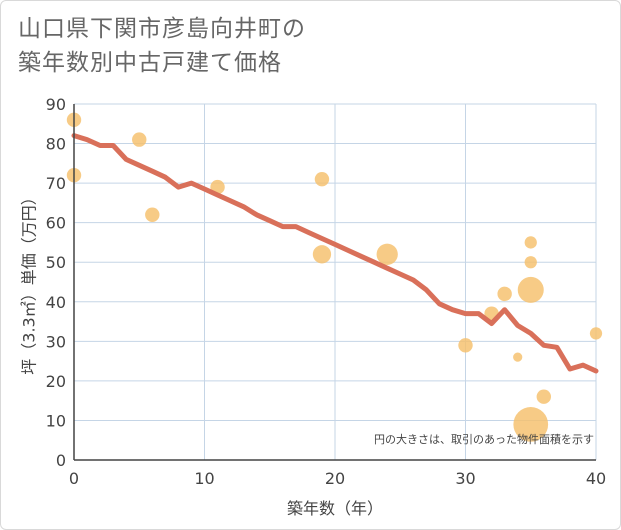  Describe the element at coordinates (335, 508) in the screenshot. I see `x-axis-label: 築年数（年）` at that location.